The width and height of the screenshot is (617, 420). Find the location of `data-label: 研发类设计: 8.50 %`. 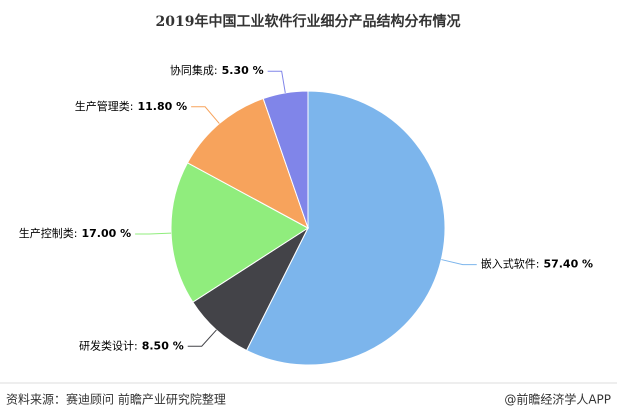

data-label: 研发类设计: 8.50 % is located at coordinates (131, 345).